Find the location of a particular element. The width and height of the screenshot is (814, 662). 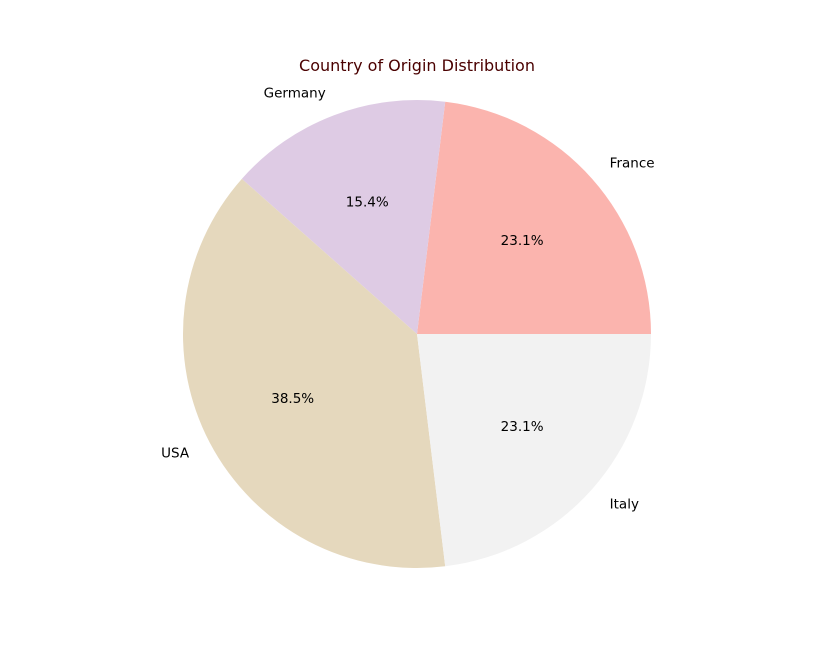

percent-label-germany: 15.4% is located at coordinates (367, 203).